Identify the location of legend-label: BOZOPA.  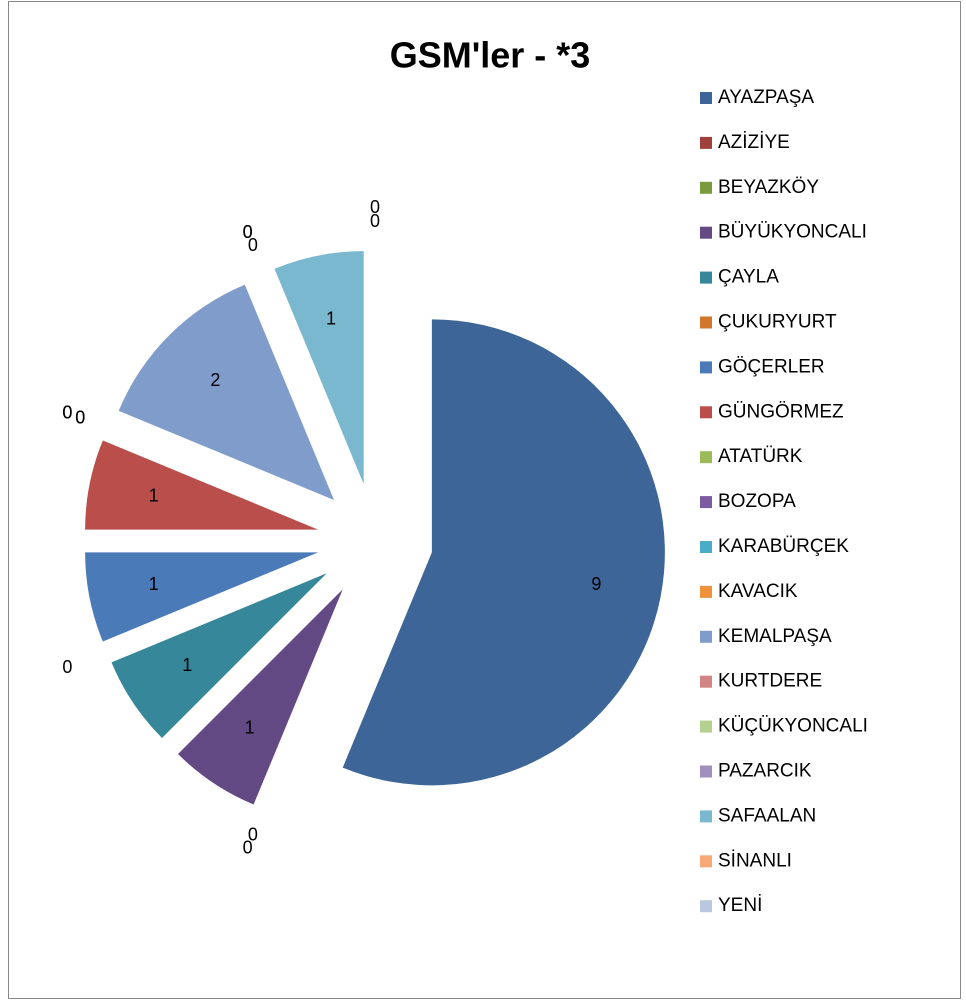
(757, 501).